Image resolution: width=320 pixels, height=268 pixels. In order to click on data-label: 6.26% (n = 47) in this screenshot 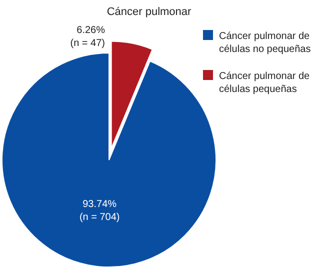, I will do `click(88, 37)`.